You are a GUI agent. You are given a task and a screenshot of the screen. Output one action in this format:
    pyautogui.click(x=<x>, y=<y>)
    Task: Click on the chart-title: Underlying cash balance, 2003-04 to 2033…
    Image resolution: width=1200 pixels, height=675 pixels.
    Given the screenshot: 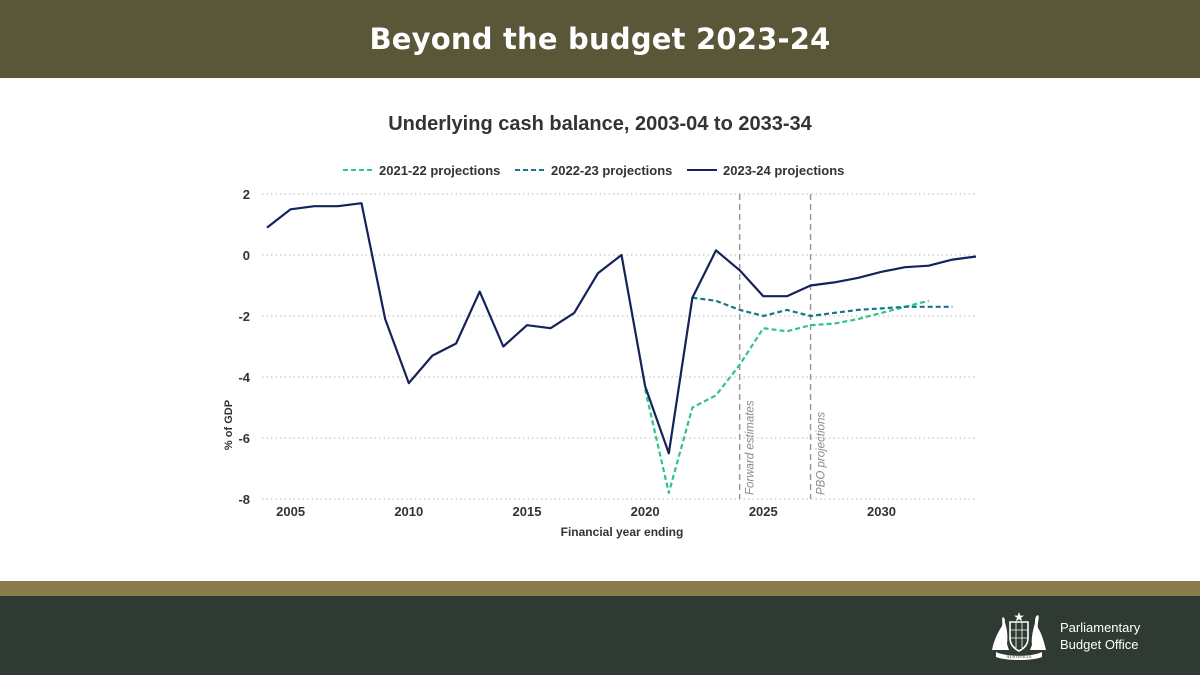 What is the action you would take?
    pyautogui.click(x=600, y=124)
    